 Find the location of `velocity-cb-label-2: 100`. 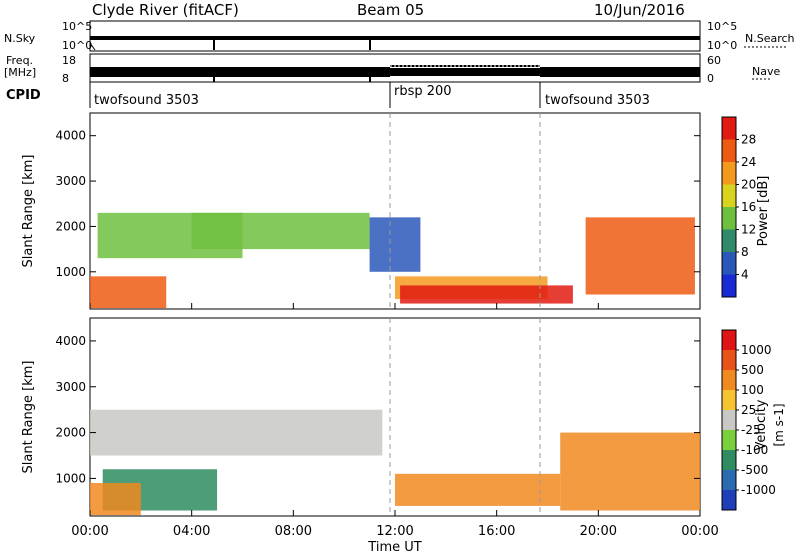

velocity-cb-label-2: 100 is located at coordinates (752, 390).